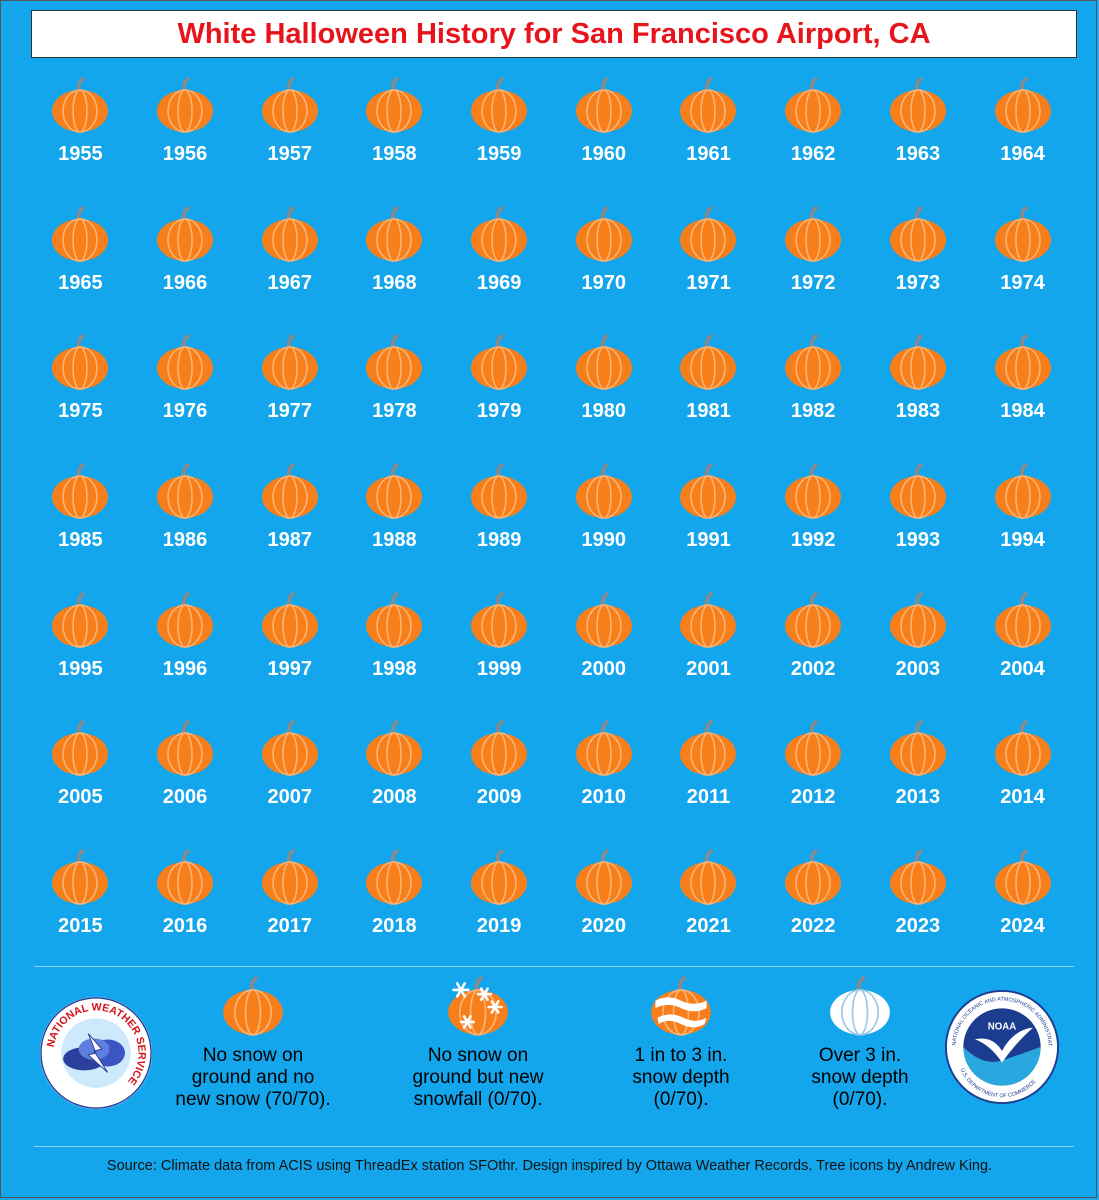  Describe the element at coordinates (1022, 522) in the screenshot. I see `year-cell: 1994` at that location.